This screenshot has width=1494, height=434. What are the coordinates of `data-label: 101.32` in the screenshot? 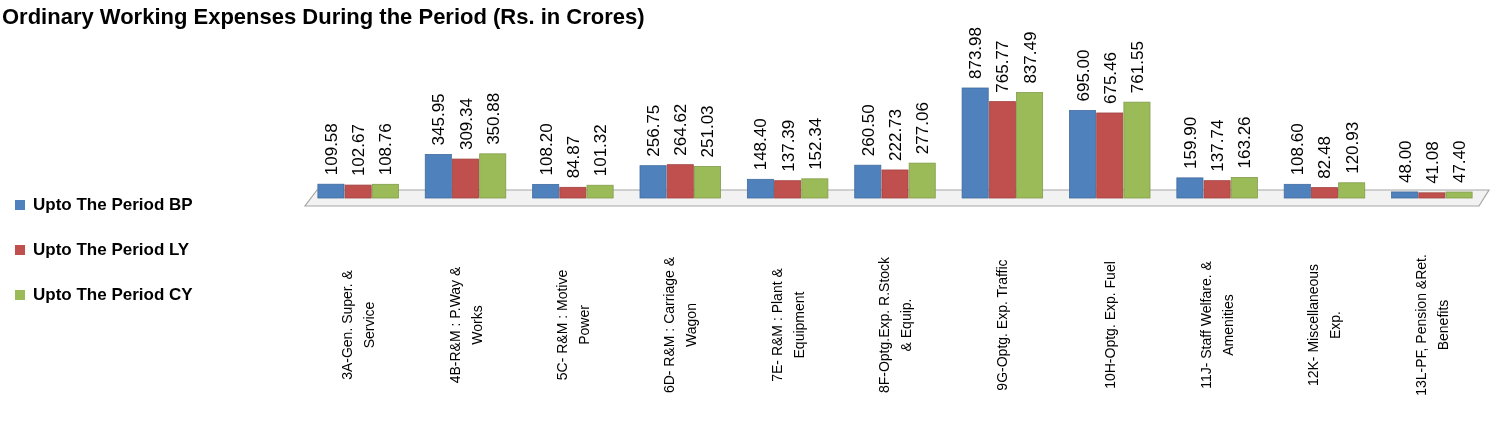 It's located at (601, 150).